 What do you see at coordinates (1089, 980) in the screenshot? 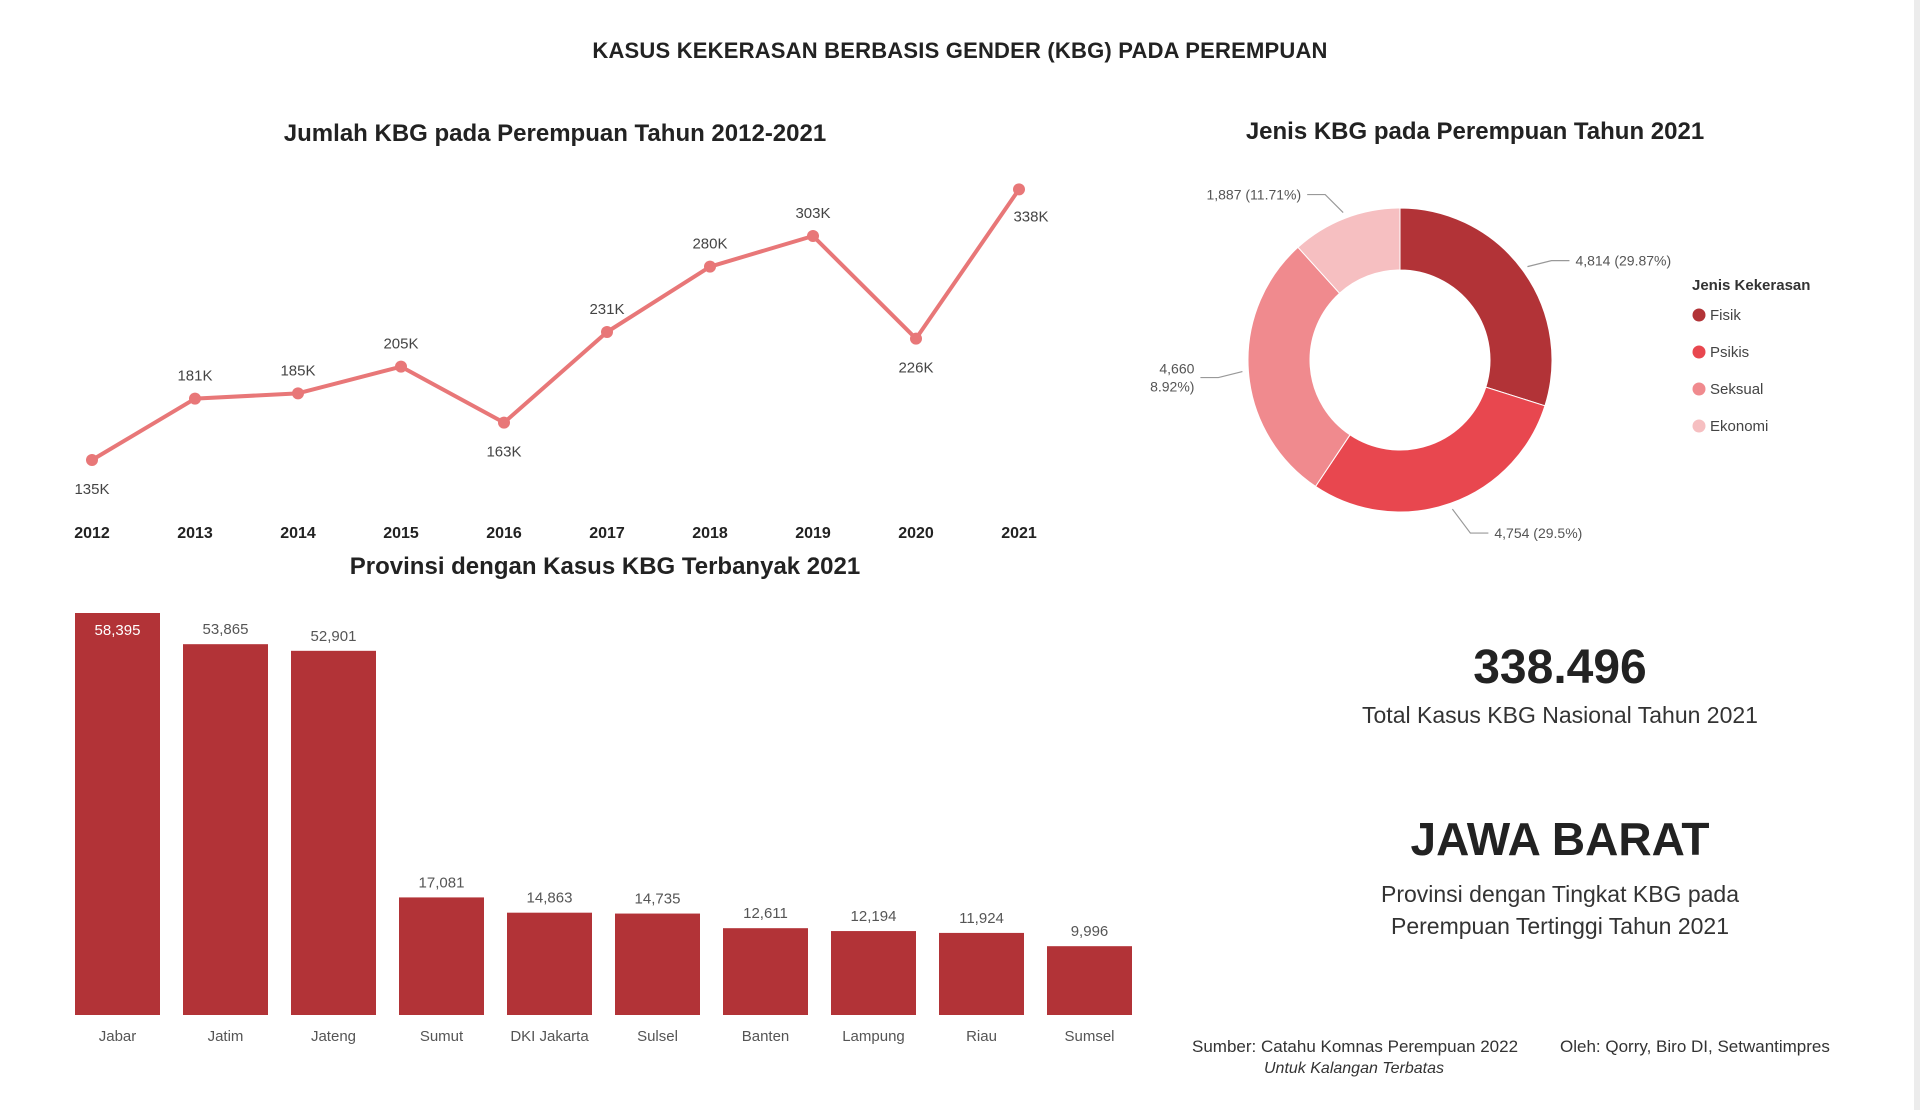
I see `bar-sumsel` at bounding box center [1089, 980].